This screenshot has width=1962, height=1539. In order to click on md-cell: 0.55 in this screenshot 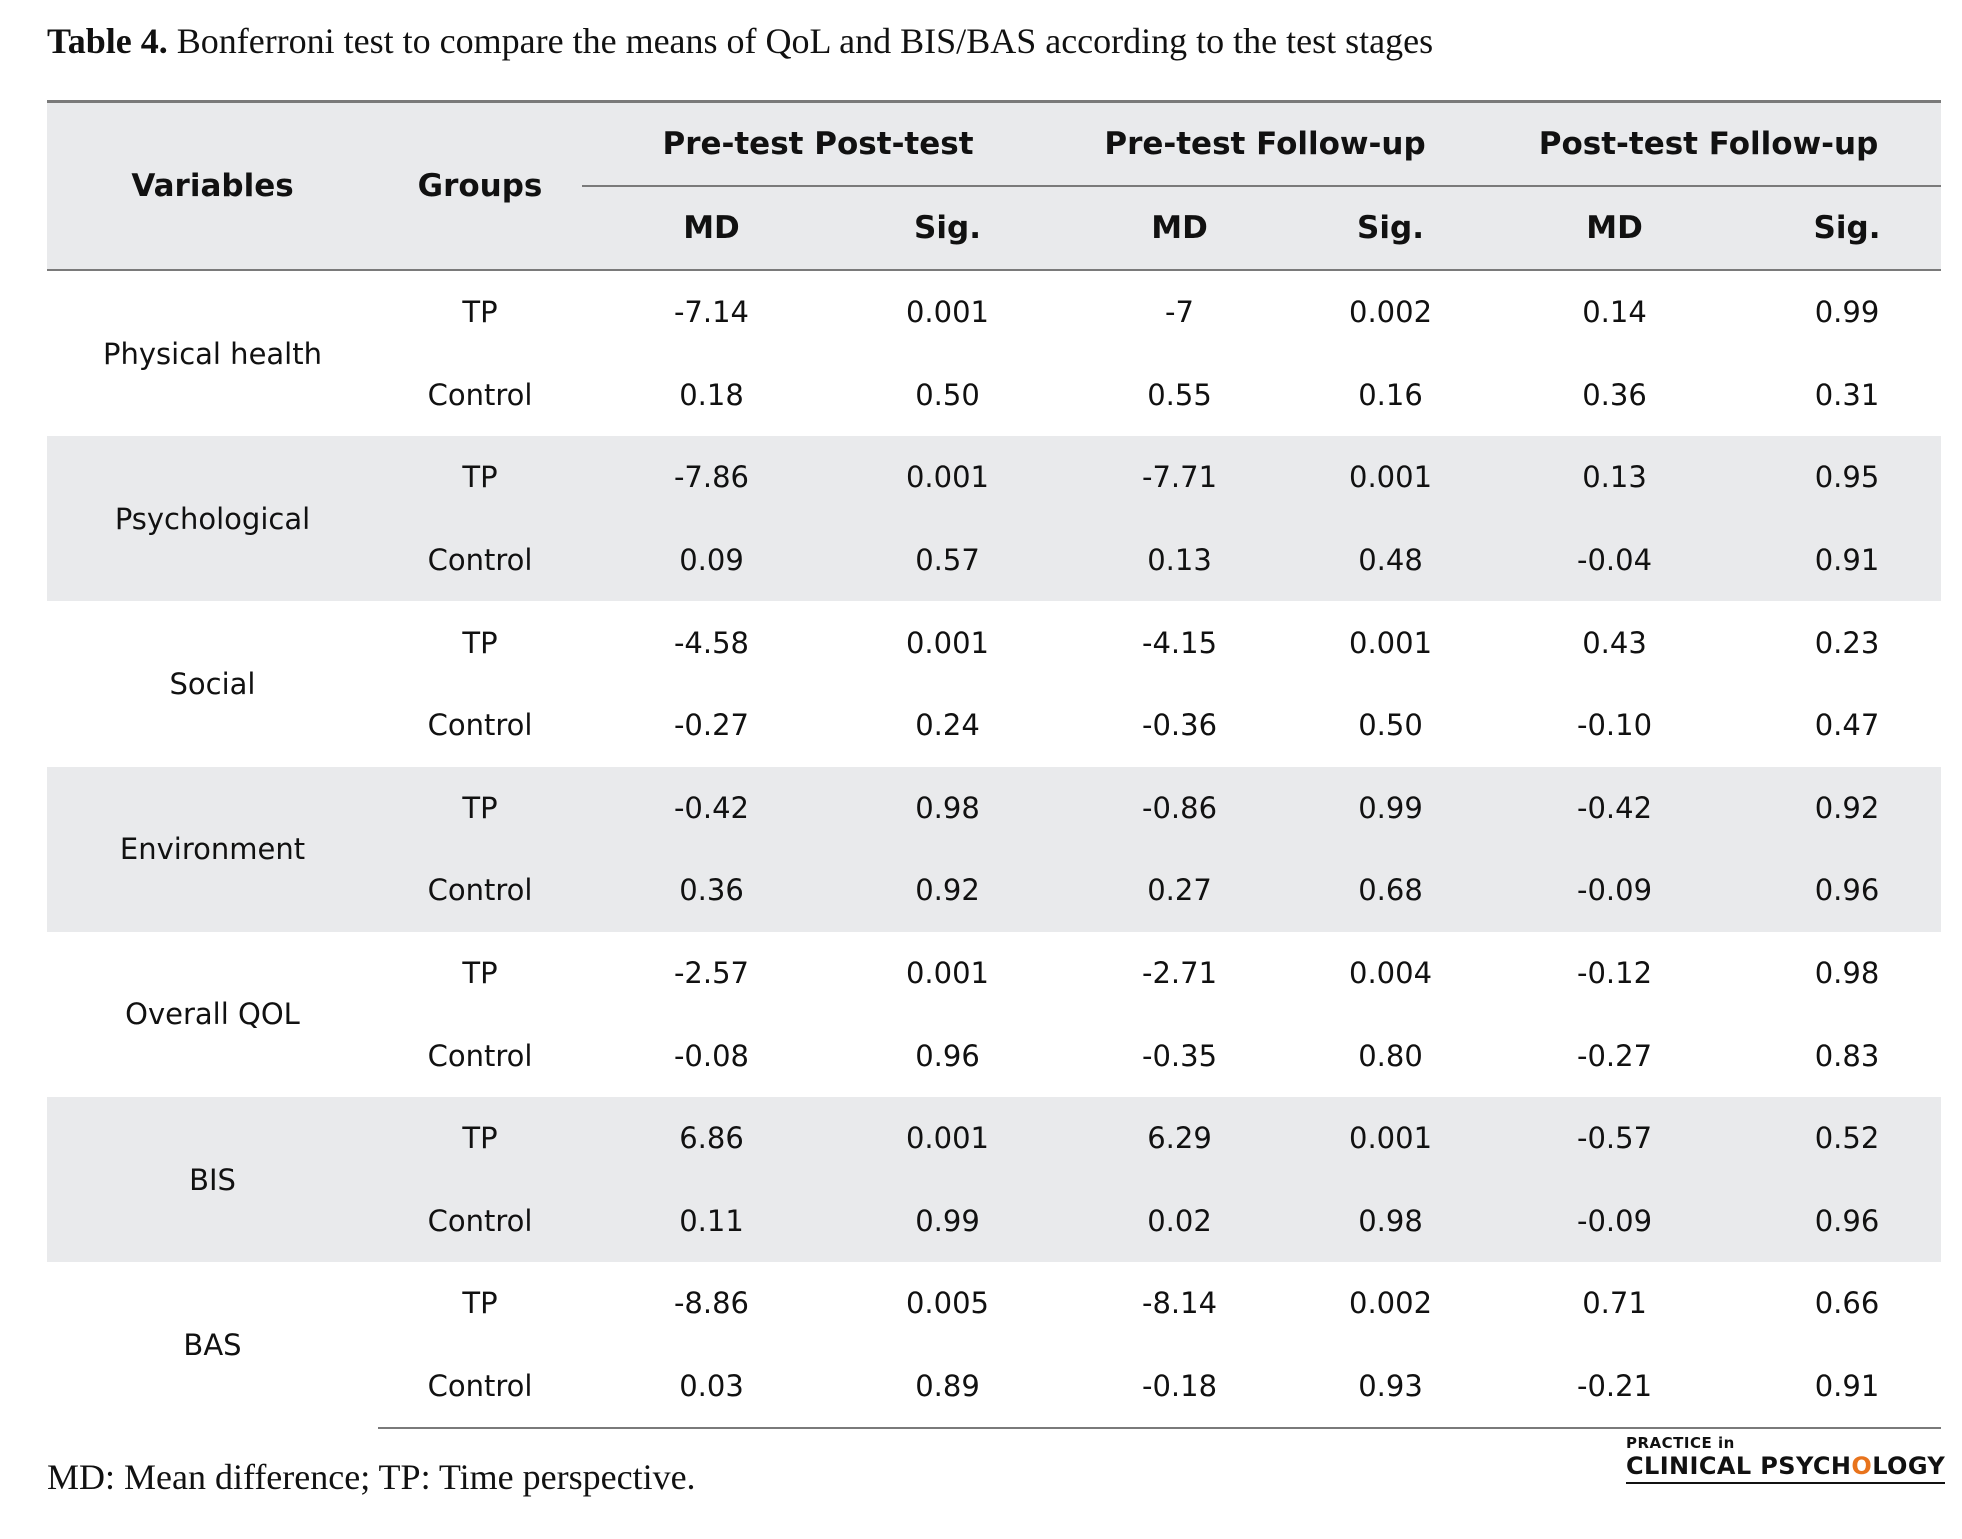, I will do `click(1179, 394)`.